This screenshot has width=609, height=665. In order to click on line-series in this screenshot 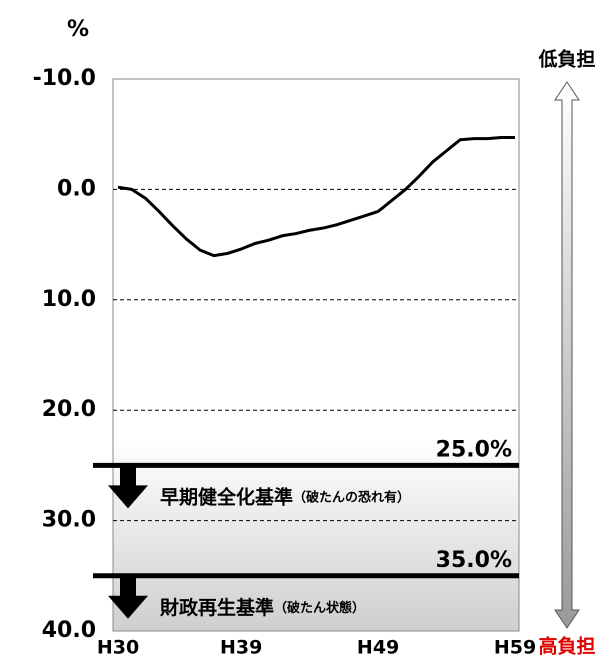, I will do `click(316, 197)`.